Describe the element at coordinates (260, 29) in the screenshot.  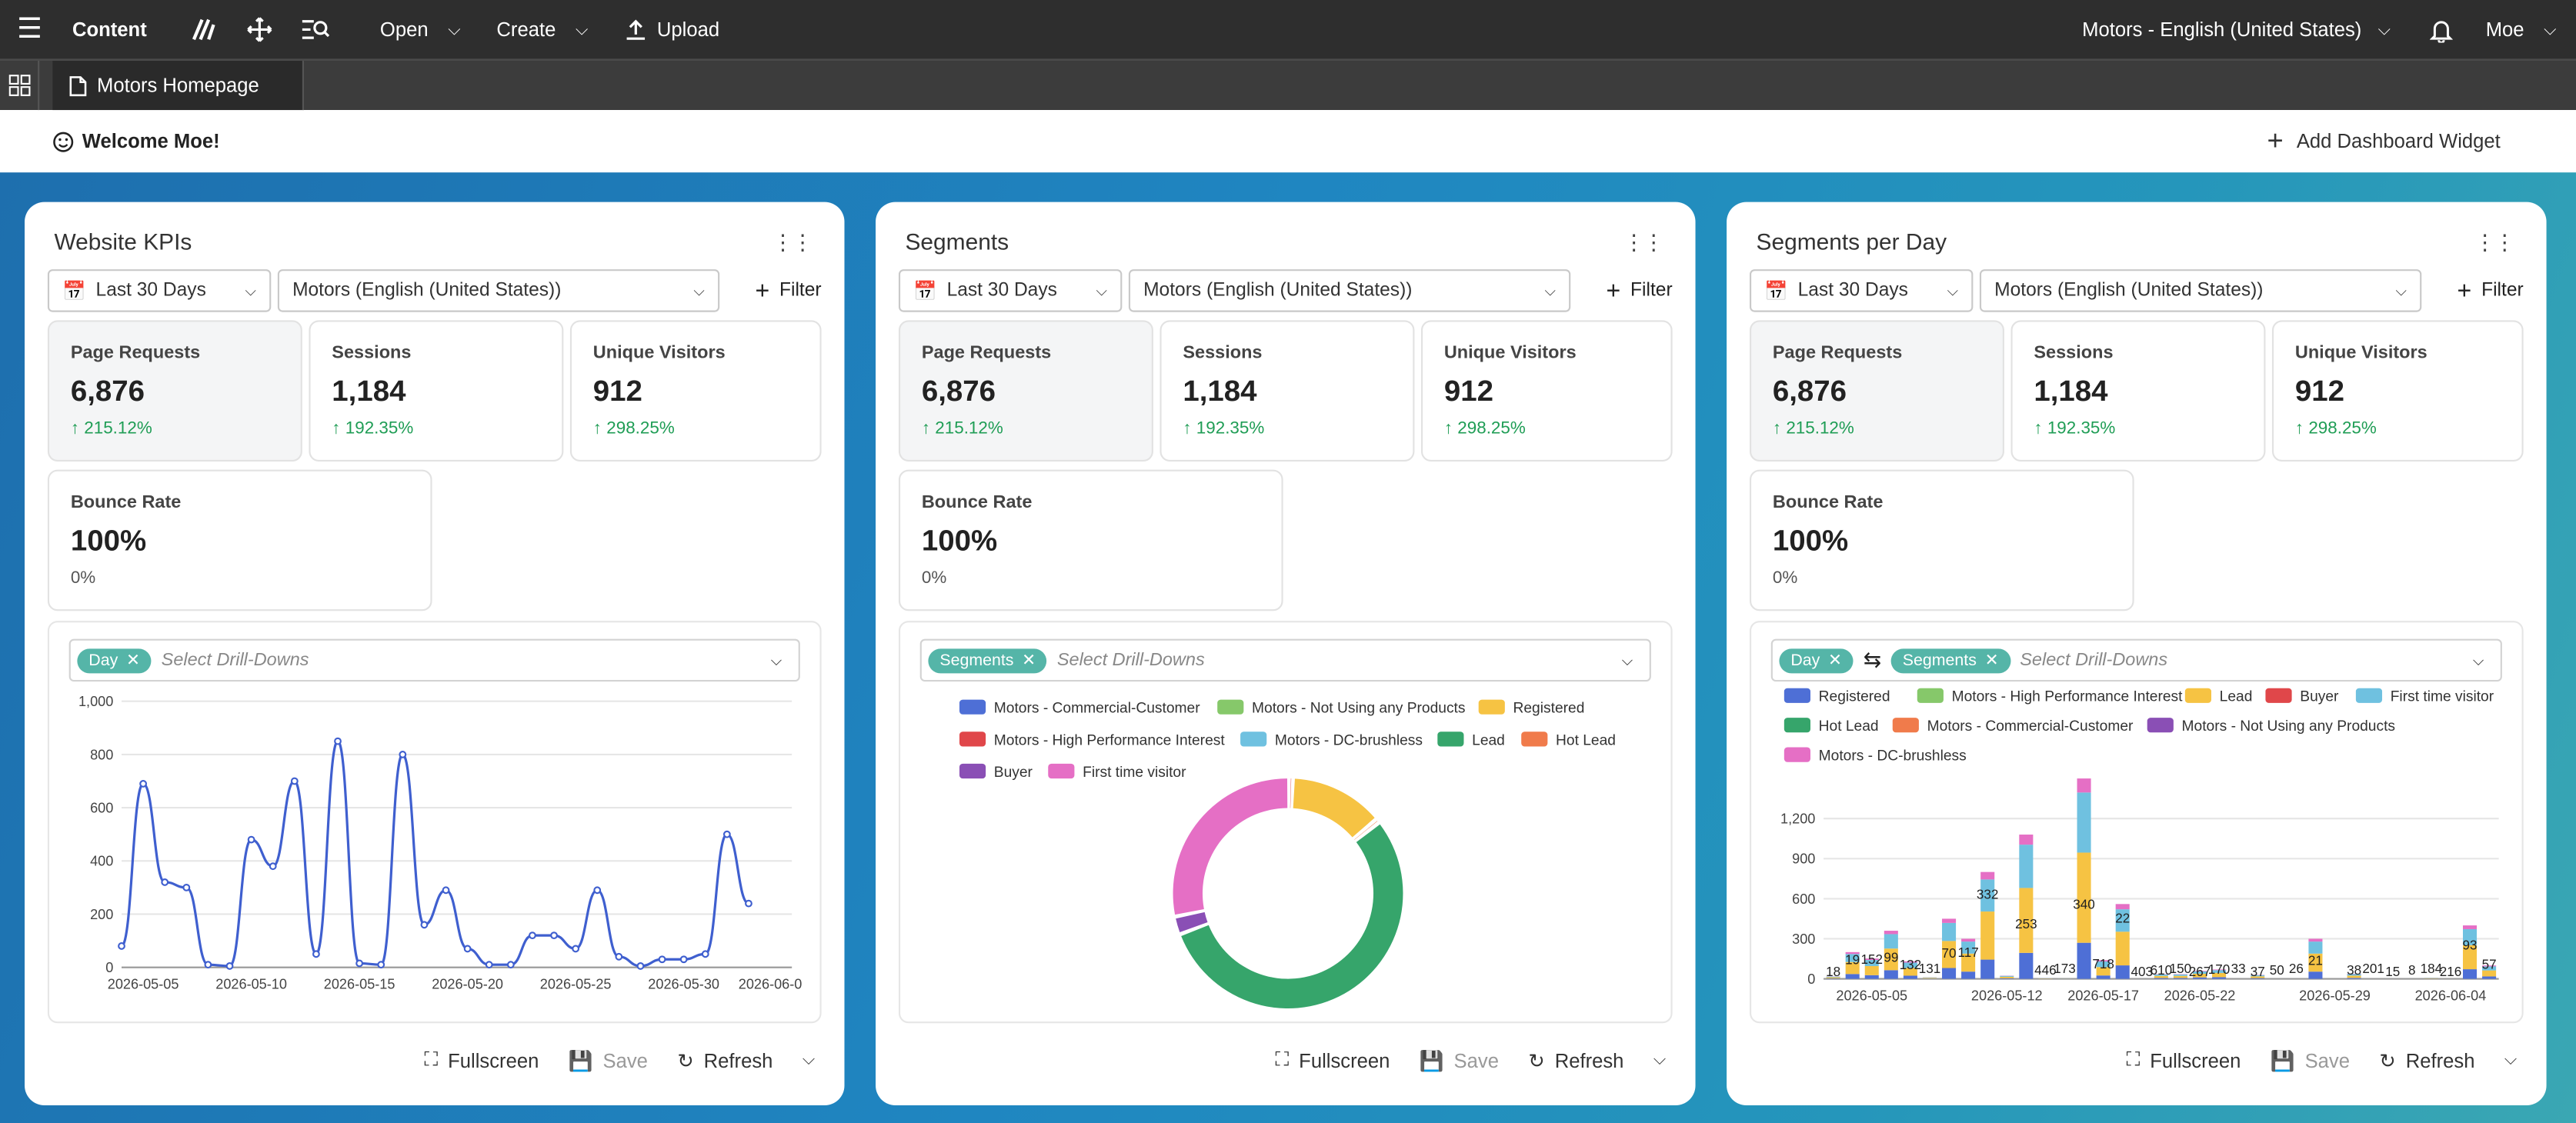
I see `move-icon` at that location.